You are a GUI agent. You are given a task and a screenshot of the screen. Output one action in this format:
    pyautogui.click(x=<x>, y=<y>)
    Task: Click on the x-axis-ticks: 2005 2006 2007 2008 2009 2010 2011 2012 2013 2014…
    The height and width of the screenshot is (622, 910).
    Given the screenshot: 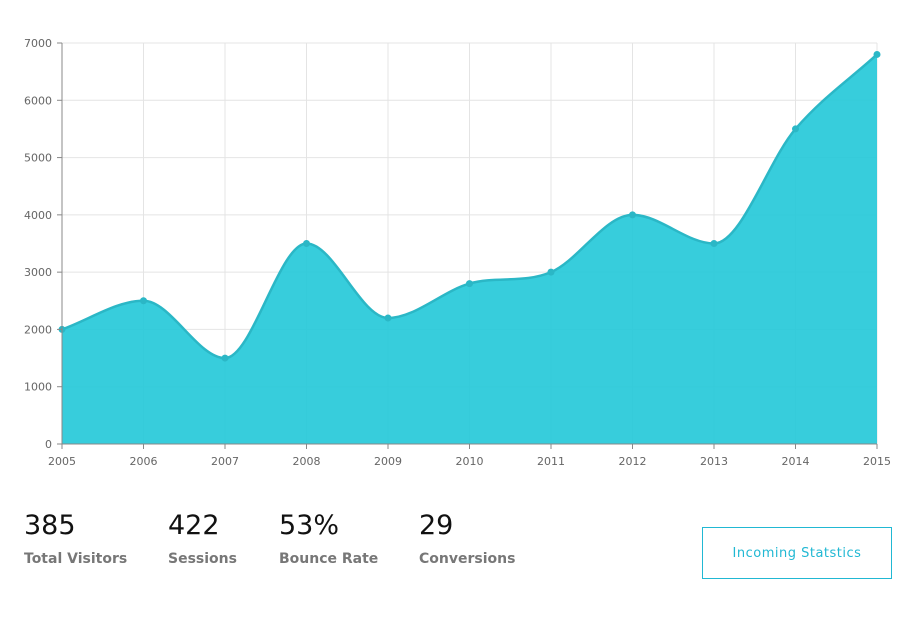 What is the action you would take?
    pyautogui.click(x=469, y=456)
    